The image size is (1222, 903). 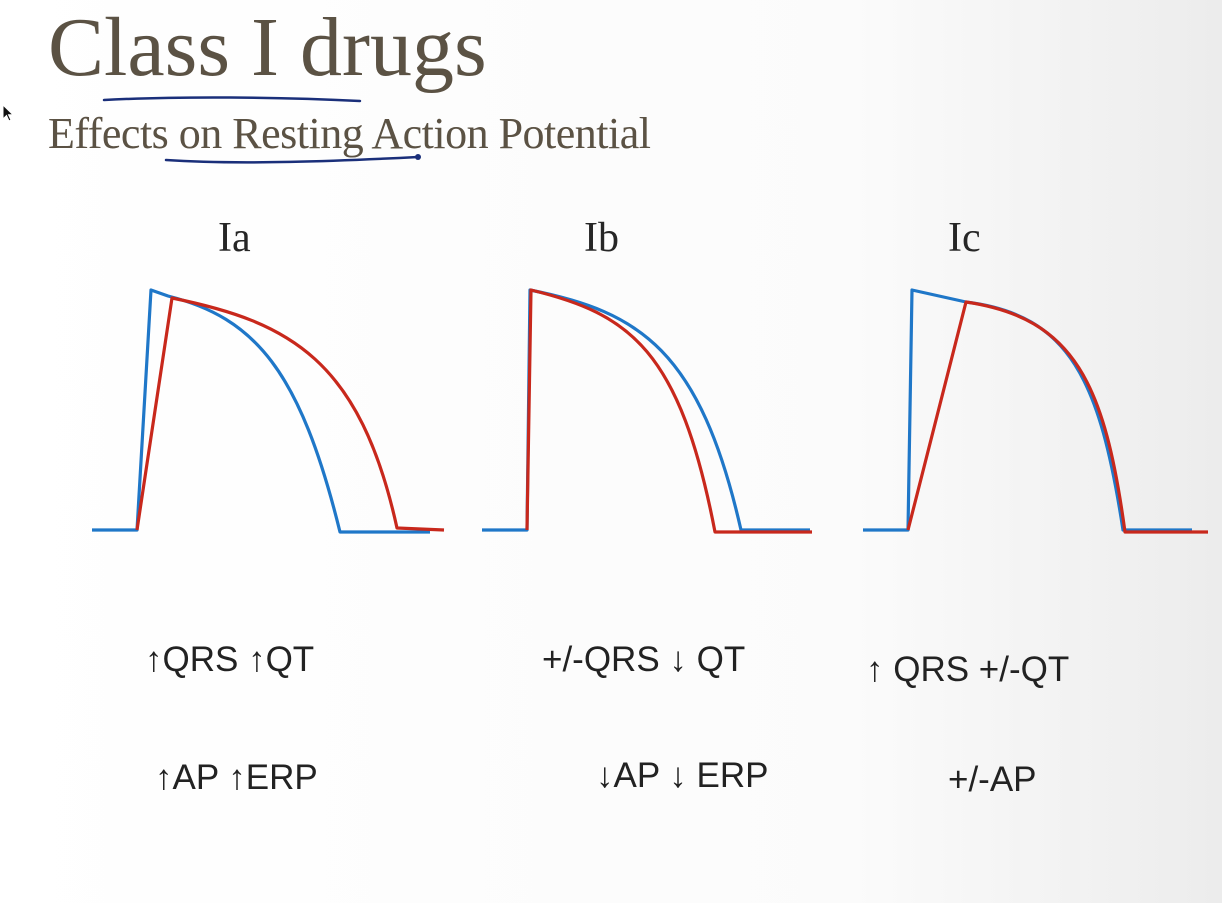 I want to click on ia-ap-effect: ↑AP ↑ERP, so click(x=236, y=777).